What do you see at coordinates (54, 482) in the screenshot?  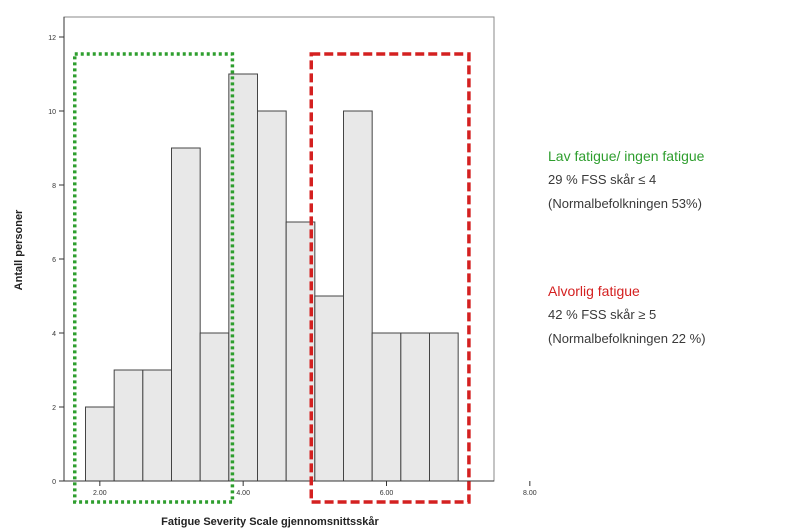 I see `y-tick-label: 0` at bounding box center [54, 482].